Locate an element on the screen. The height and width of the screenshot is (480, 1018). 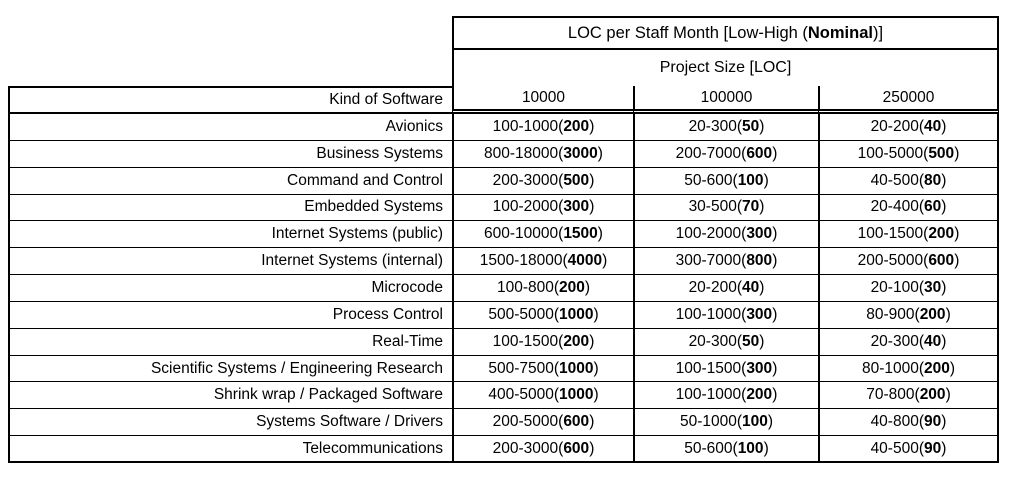
cell-size-100000: 20-300(50) is located at coordinates (725, 127).